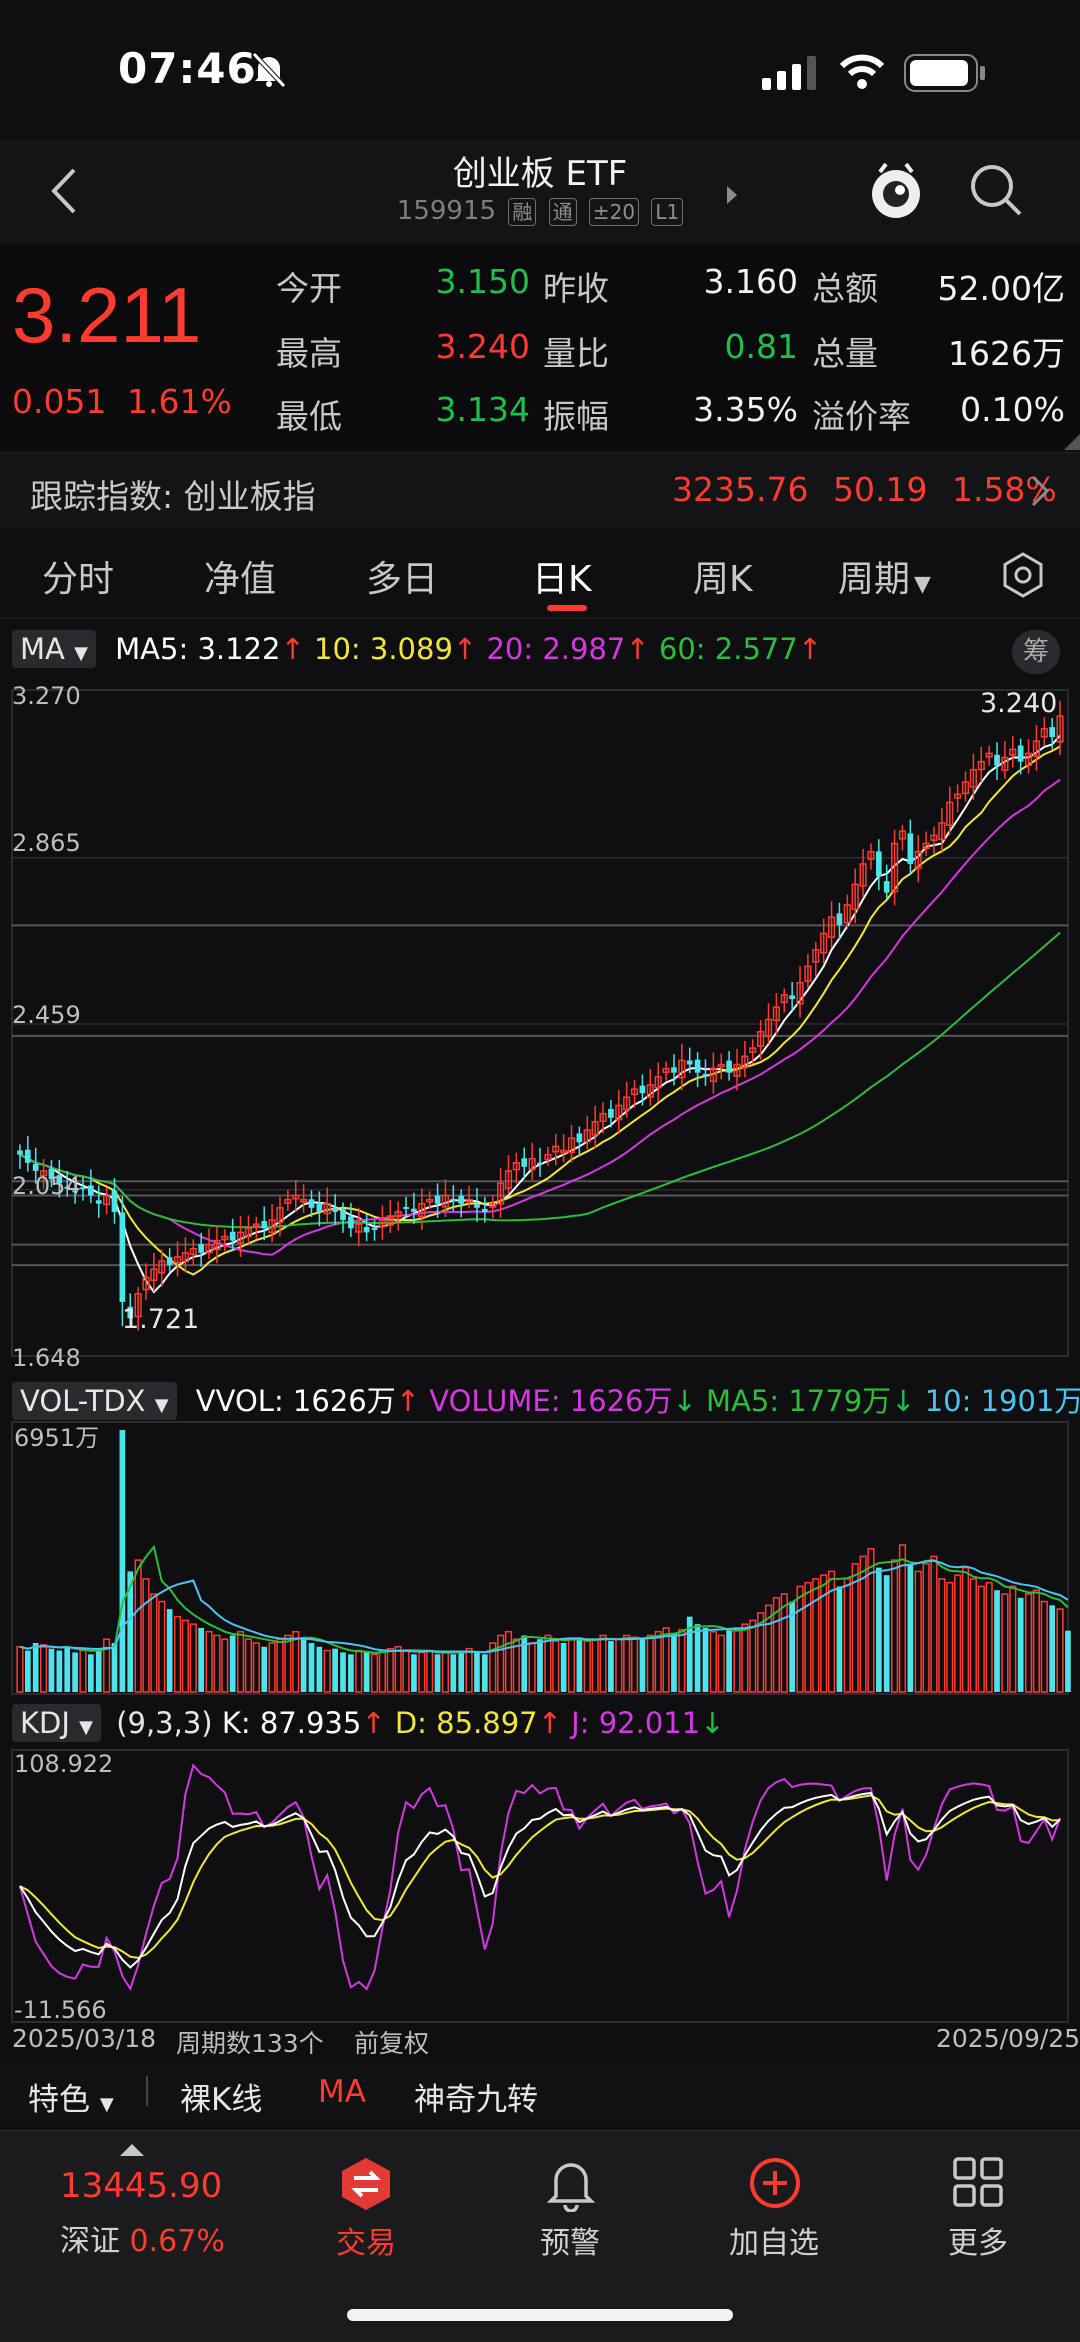  I want to click on trade-icon, so click(366, 2186).